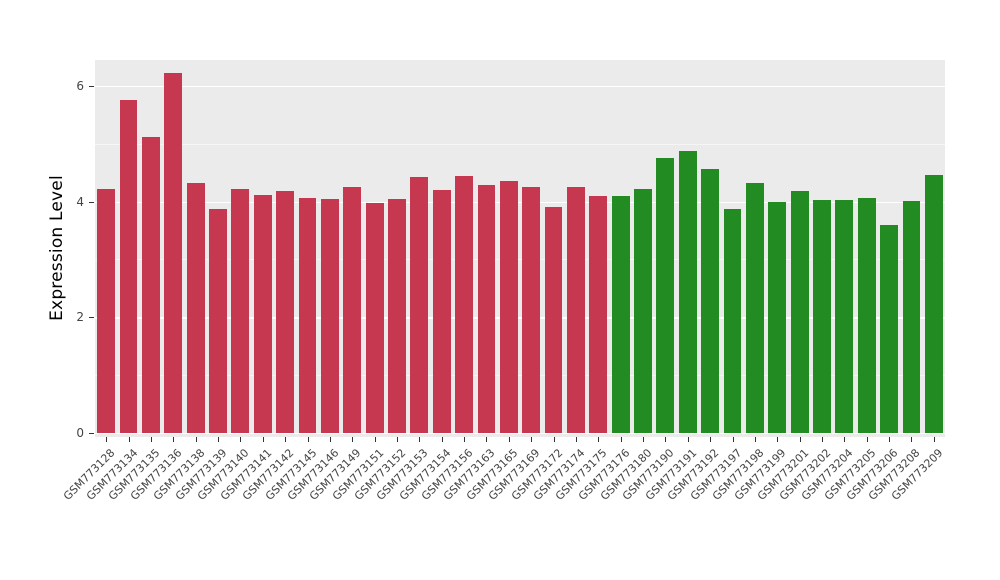  I want to click on bar-GSM773169, so click(531, 309).